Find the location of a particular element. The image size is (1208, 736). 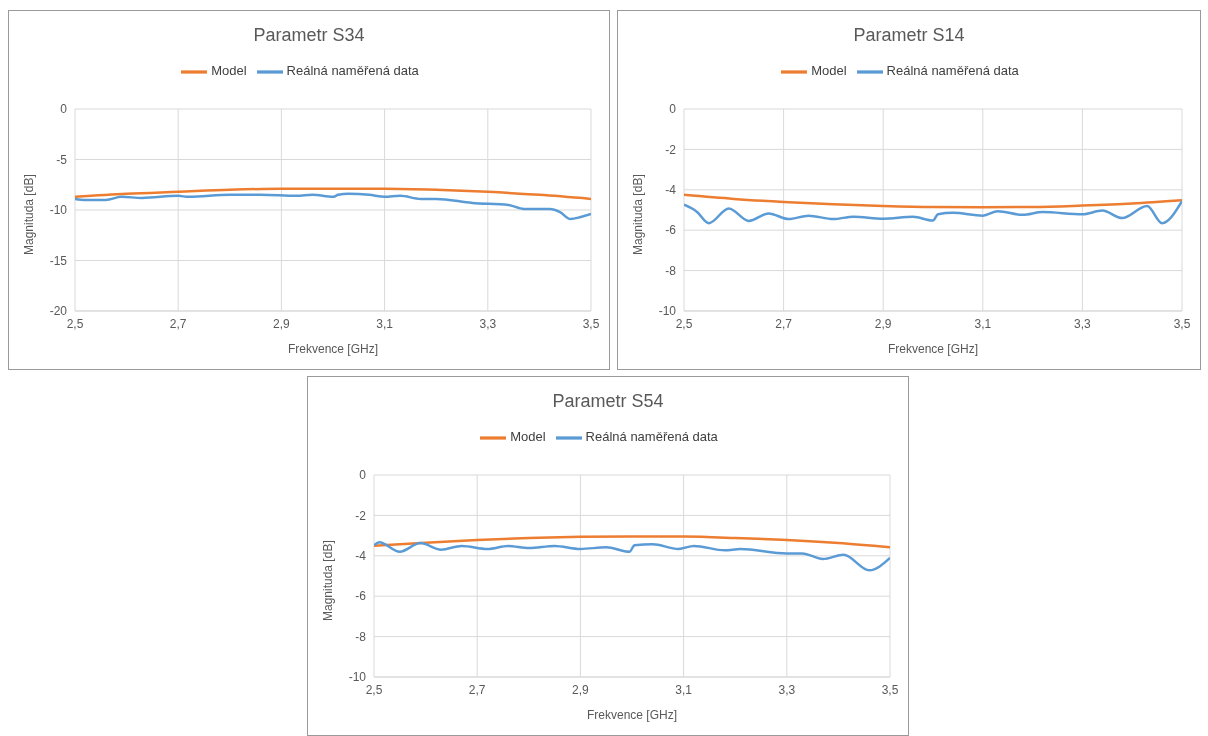

chart-title: Parametr S34 is located at coordinates (309, 35).